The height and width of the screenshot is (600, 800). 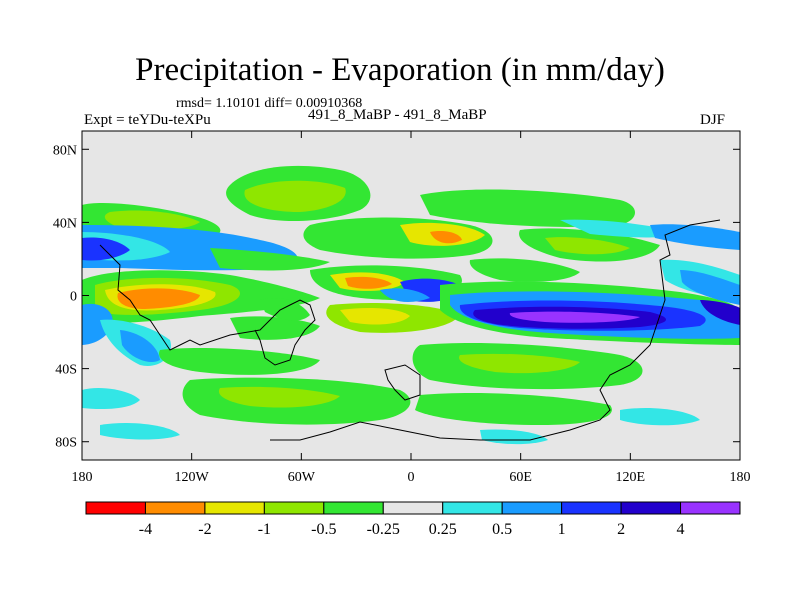 I want to click on colorbar: -4 -2 -1 -0.5 -0.25 0.25 0.5 1 2 4, so click(x=413, y=519).